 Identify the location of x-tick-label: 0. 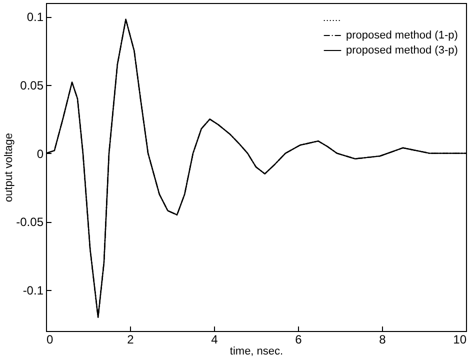
(50, 339).